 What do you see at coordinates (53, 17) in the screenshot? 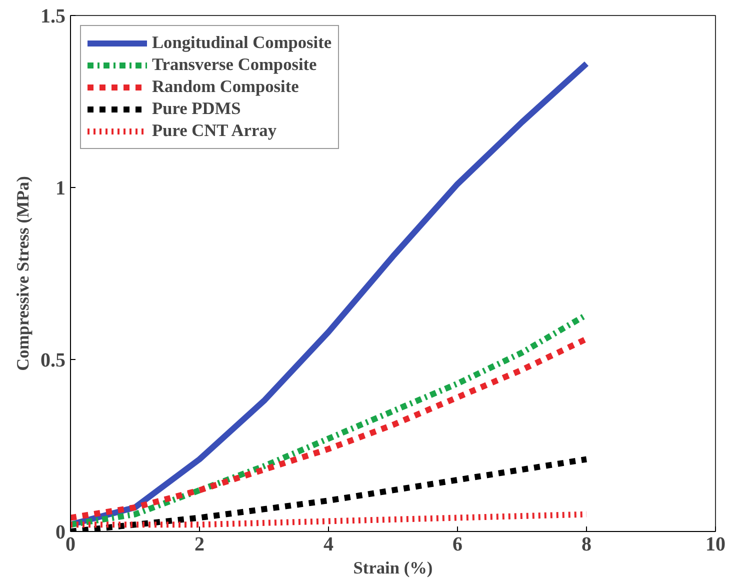
I see `y-tick-label: 1.5` at bounding box center [53, 17].